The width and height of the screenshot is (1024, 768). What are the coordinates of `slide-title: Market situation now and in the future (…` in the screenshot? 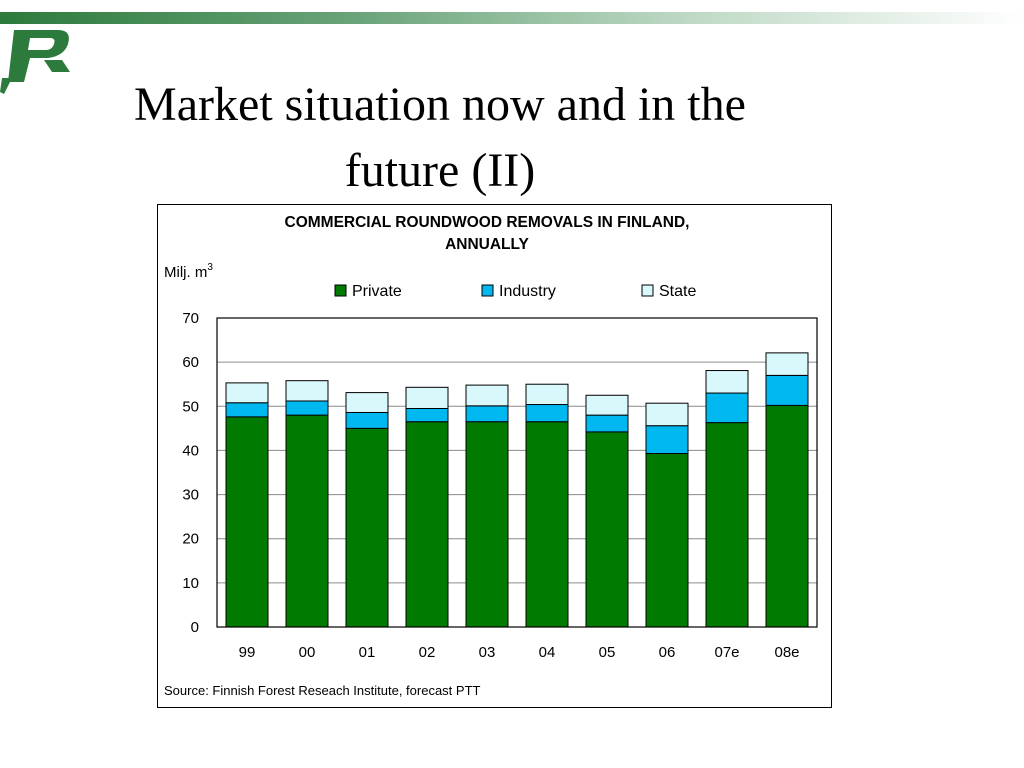 It's located at (440, 138).